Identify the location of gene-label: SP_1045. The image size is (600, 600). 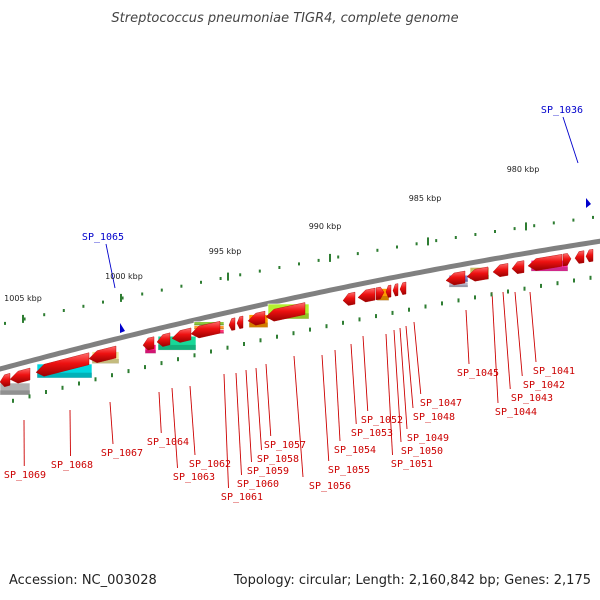
(478, 373).